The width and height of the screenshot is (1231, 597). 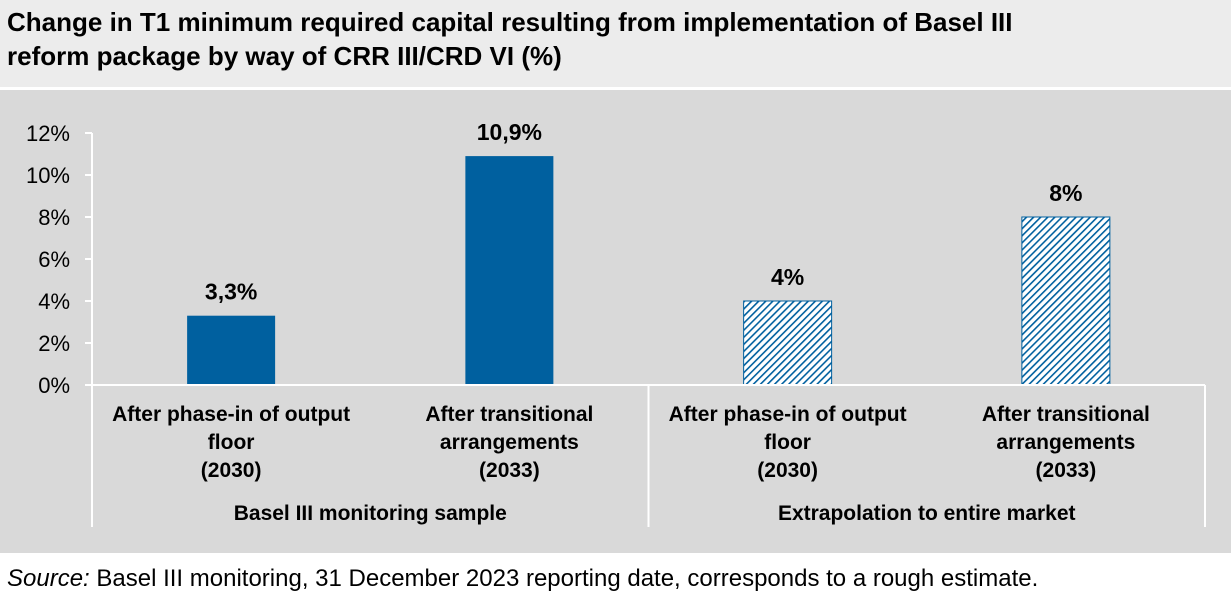 I want to click on y-tick-label: 8%, so click(x=54, y=217).